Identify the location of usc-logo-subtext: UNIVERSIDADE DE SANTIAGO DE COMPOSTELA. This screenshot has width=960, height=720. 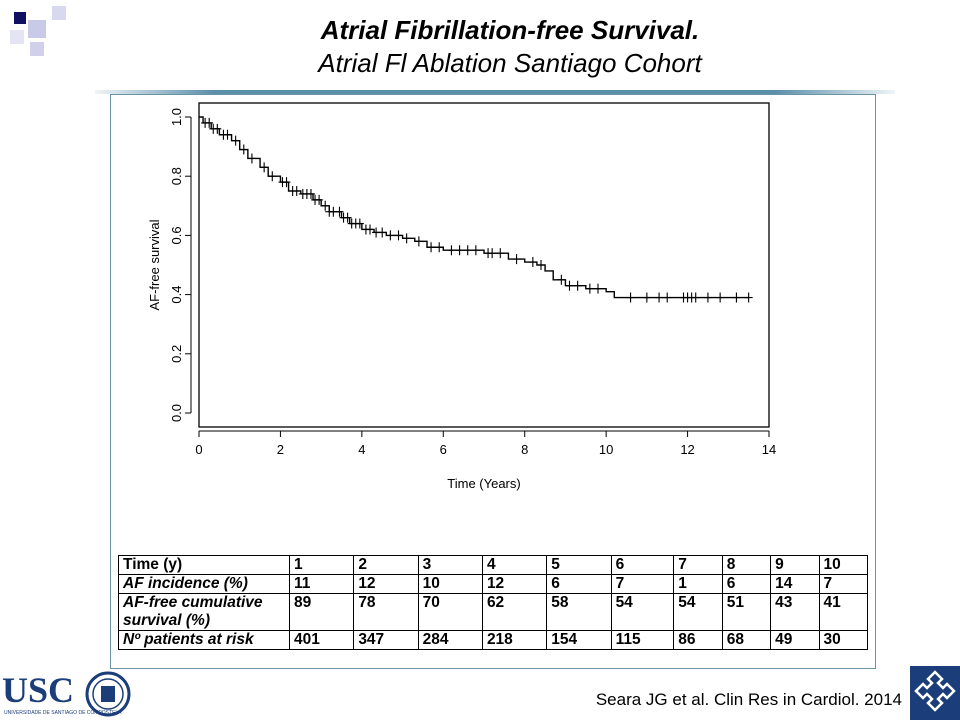
(63, 713).